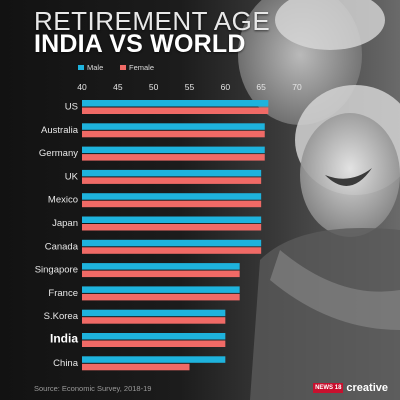  Describe the element at coordinates (172, 180) in the screenshot. I see `bar-female-uk` at that location.